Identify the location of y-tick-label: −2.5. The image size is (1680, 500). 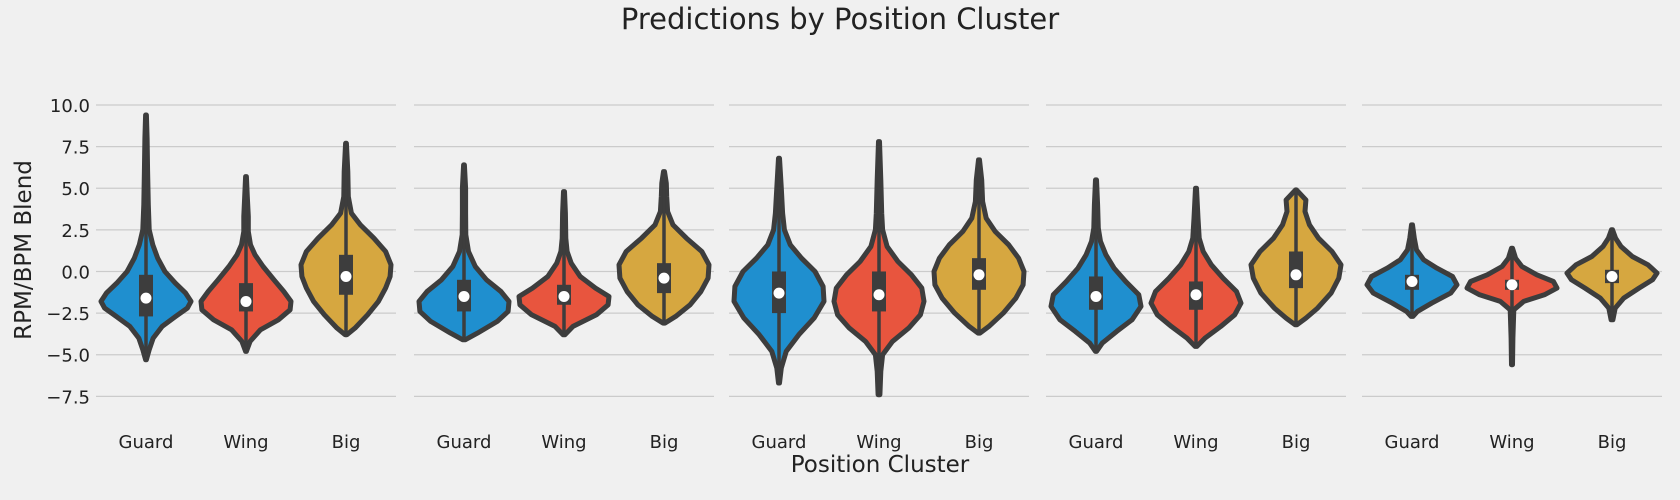
(68, 314).